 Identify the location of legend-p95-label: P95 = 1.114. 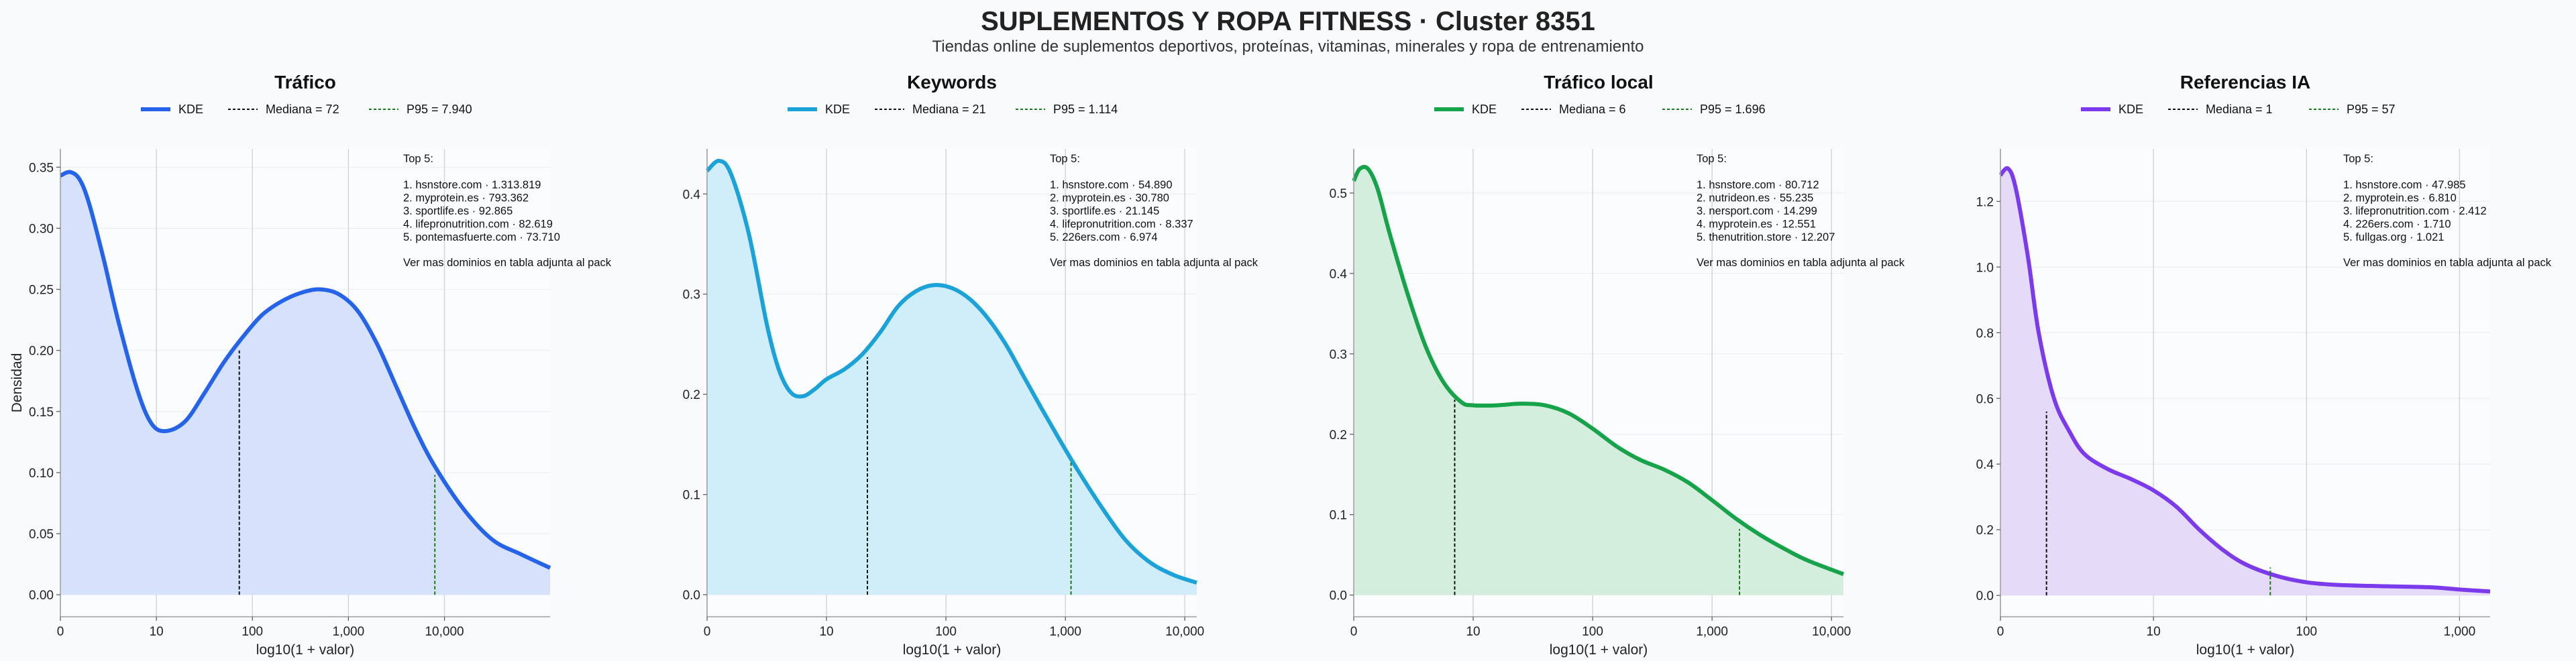
(1085, 110).